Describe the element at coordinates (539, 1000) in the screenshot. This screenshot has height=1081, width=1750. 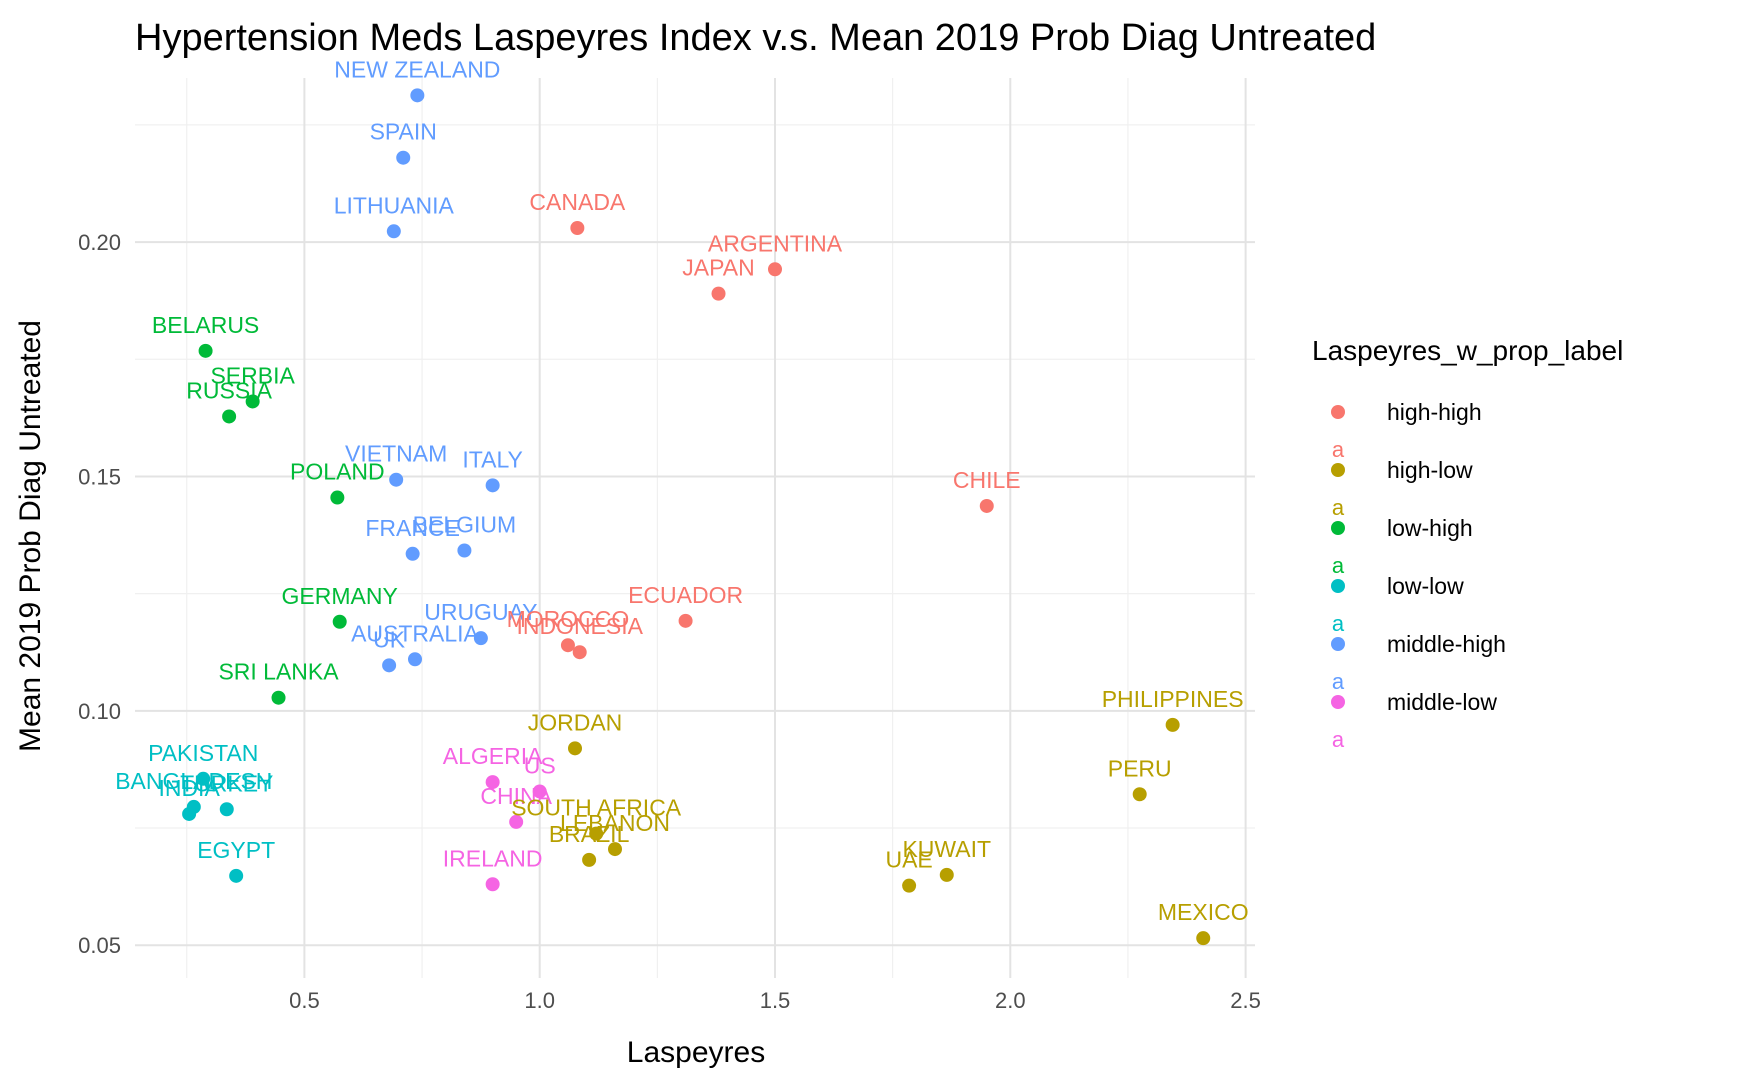
I see `x-tick-label: 1.0` at that location.